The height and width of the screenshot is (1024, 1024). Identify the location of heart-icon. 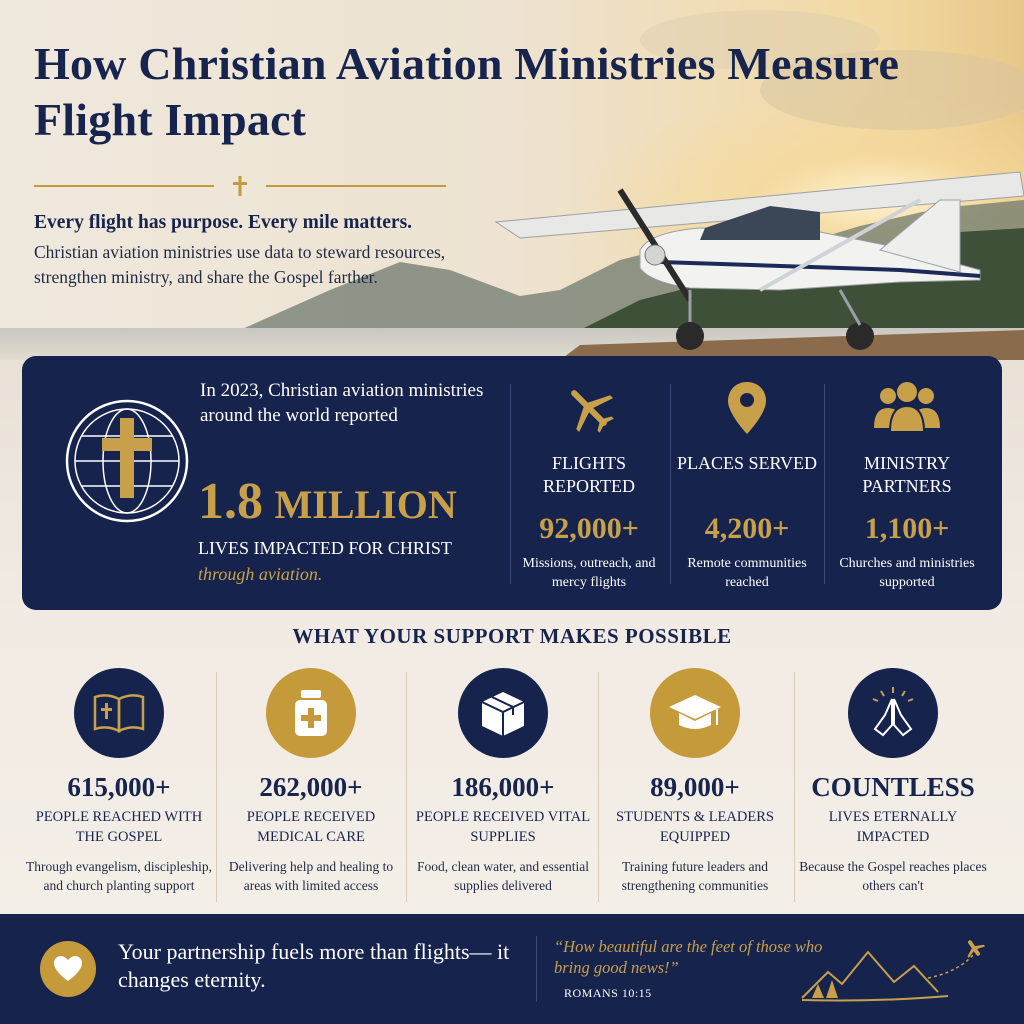
(68, 968).